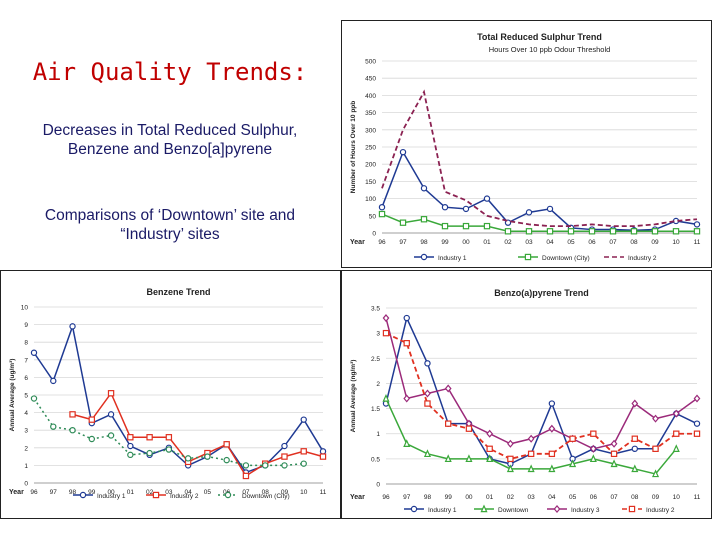 This screenshot has height=540, width=720. Describe the element at coordinates (375, 409) in the screenshot. I see `y-tick-label: 1.5` at that location.